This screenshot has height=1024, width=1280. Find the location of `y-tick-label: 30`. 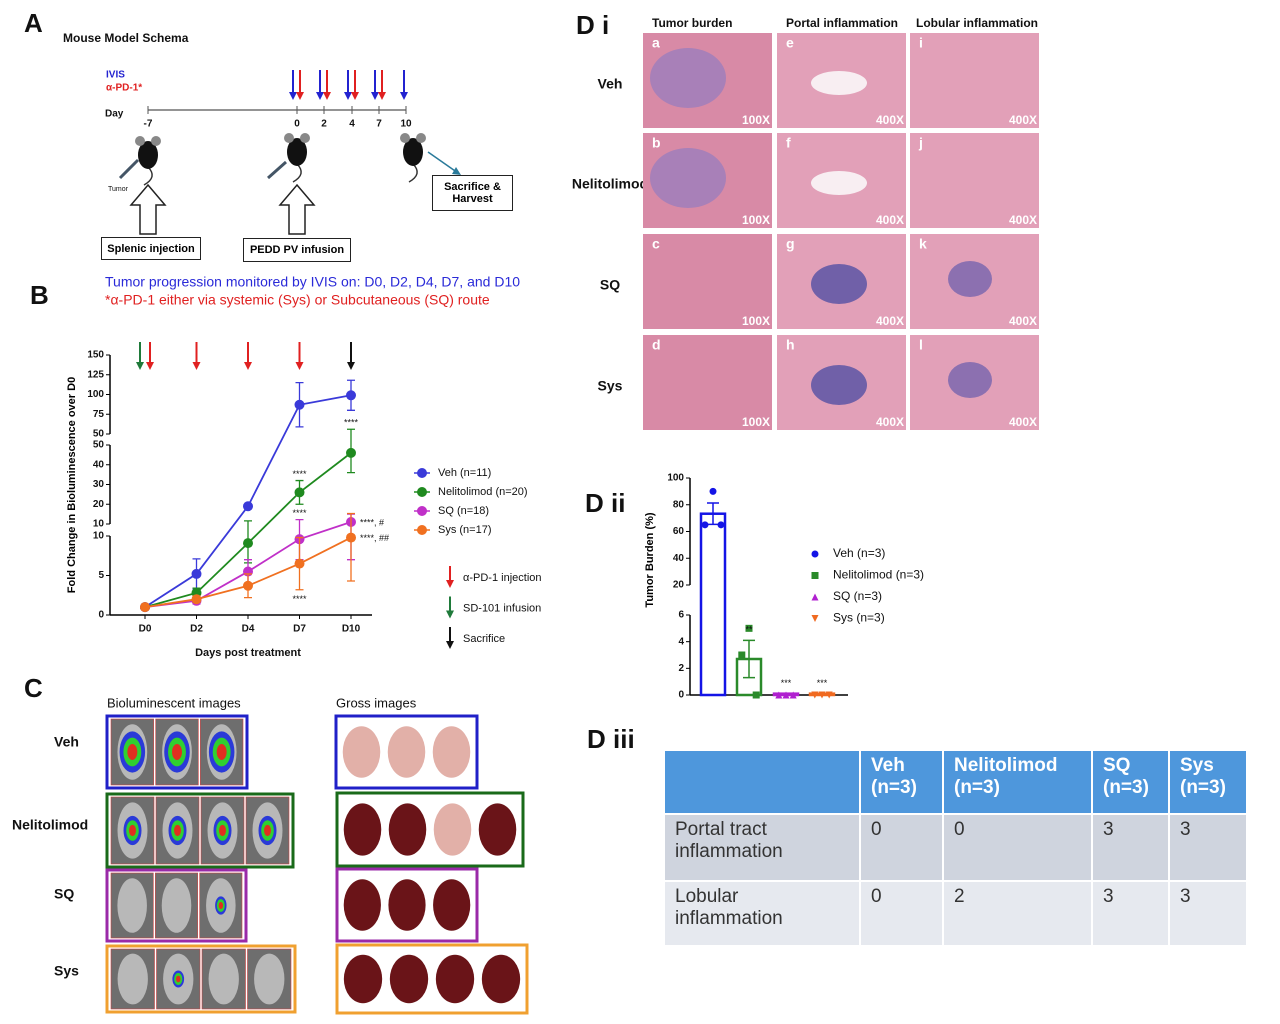

y-tick-label: 30 is located at coordinates (99, 484).